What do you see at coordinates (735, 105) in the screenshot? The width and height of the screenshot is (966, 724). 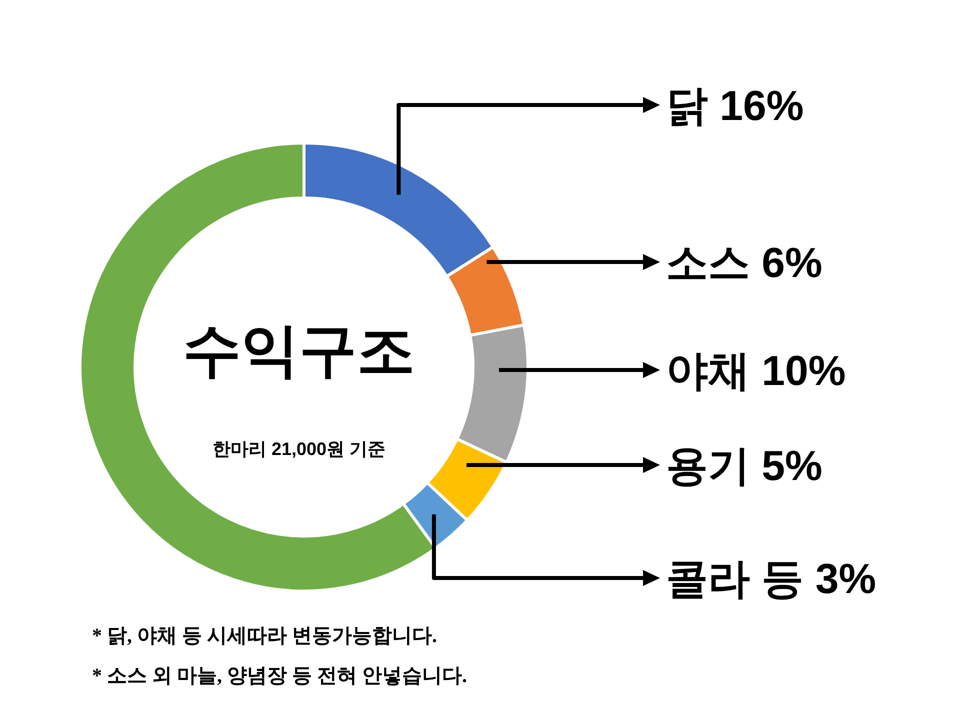 I see `slice-label: 닭 16%` at bounding box center [735, 105].